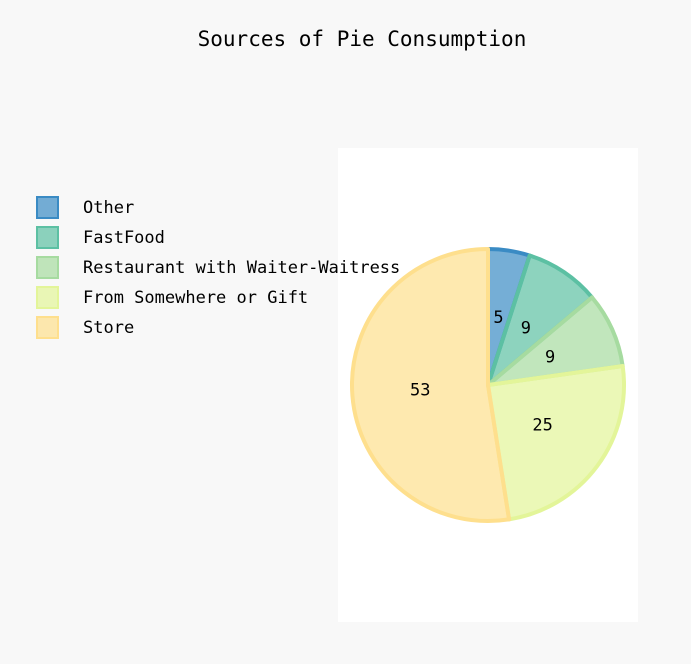  What do you see at coordinates (362, 39) in the screenshot?
I see `chart-title: Sources of Pie Consumption` at bounding box center [362, 39].